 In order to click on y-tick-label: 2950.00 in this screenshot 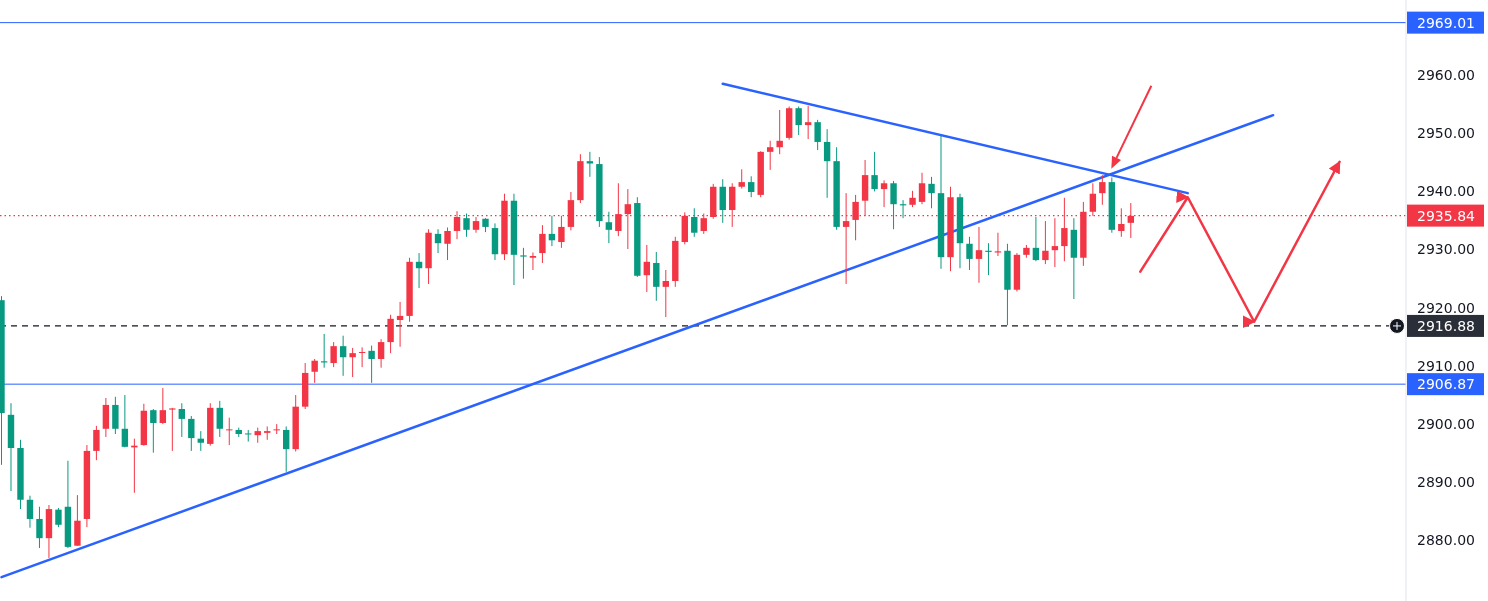, I will do `click(1446, 133)`.